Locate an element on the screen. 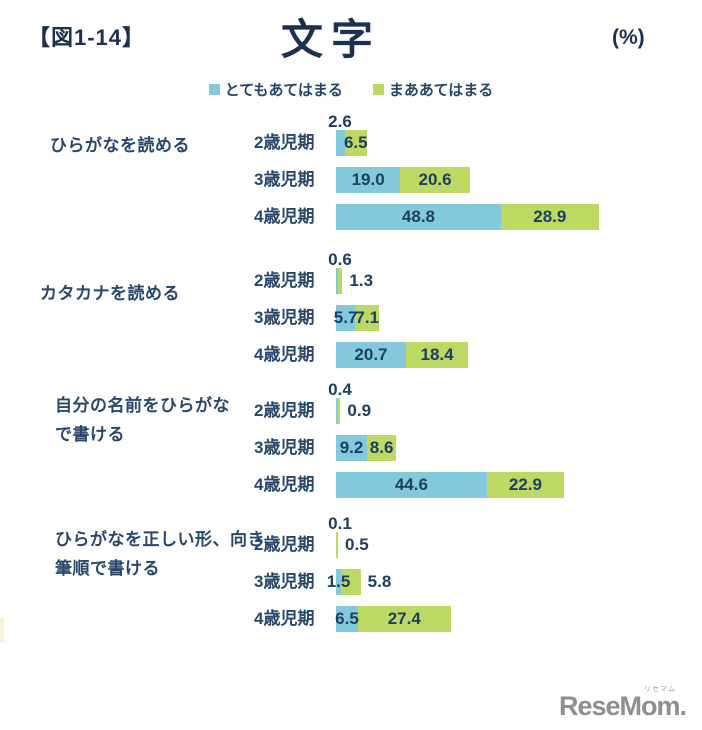 Image resolution: width=702 pixels, height=730 pixels. value-label-totemo: 6.5 is located at coordinates (347, 618).